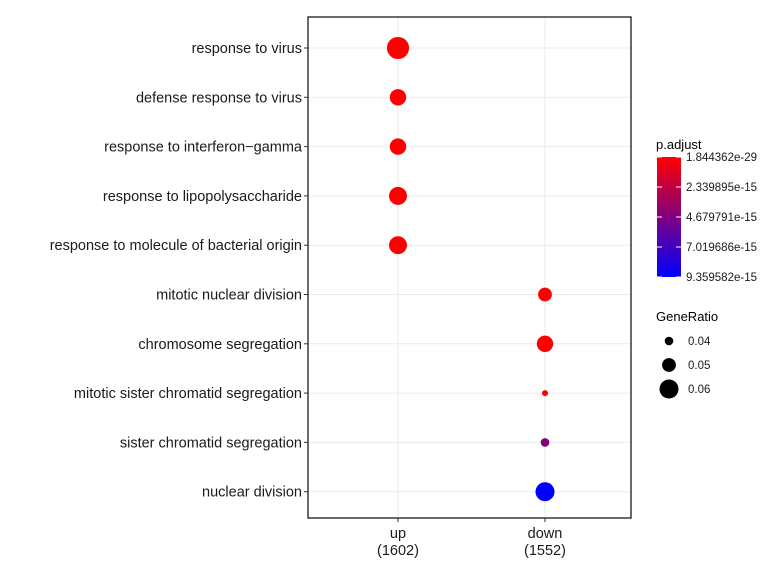  I want to click on size-legend-title: GeneRatio, so click(687, 316).